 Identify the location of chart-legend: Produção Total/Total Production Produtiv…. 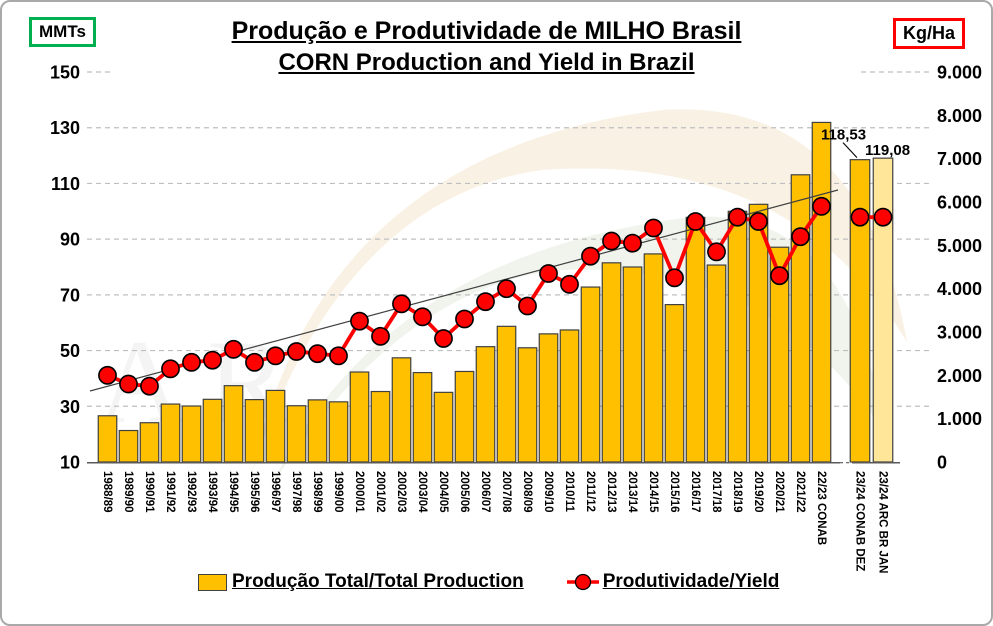
(488, 582).